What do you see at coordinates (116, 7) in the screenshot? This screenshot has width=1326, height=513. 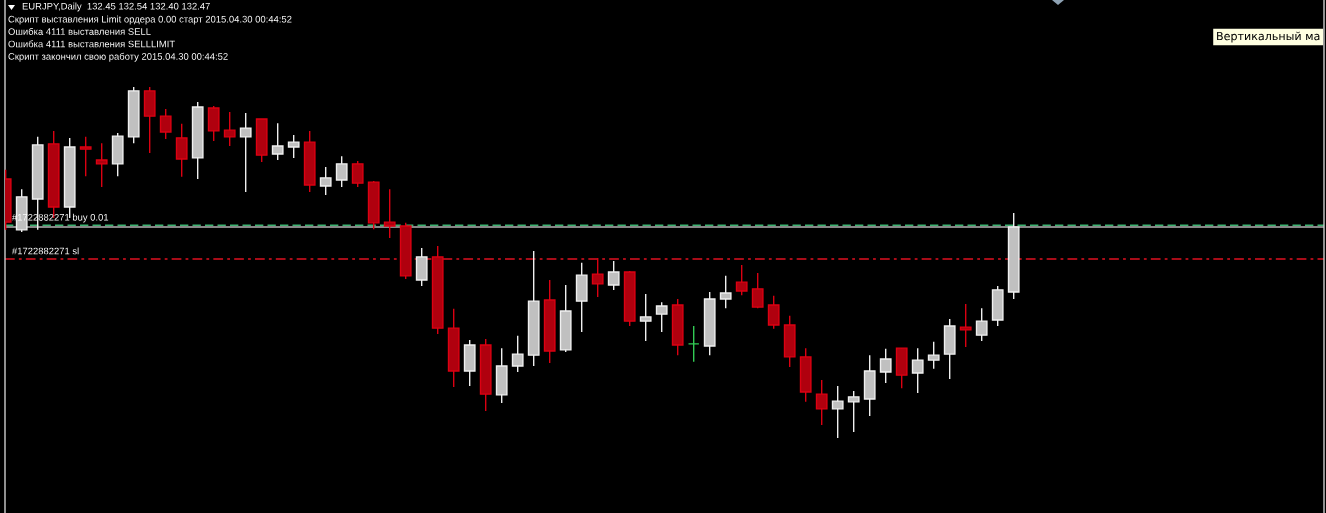 I see `chart-title: EURJPY,Daily 132.45 132.54 132.40 132.47` at bounding box center [116, 7].